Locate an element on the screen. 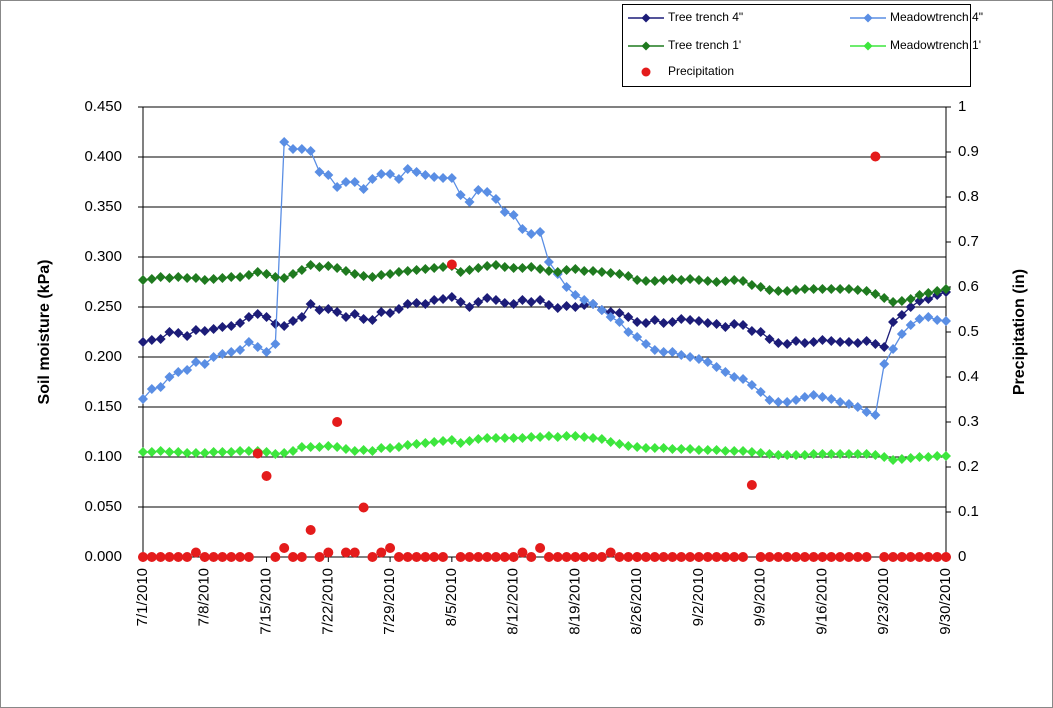  x-tick-label: 8/19/2010 is located at coordinates (574, 601).